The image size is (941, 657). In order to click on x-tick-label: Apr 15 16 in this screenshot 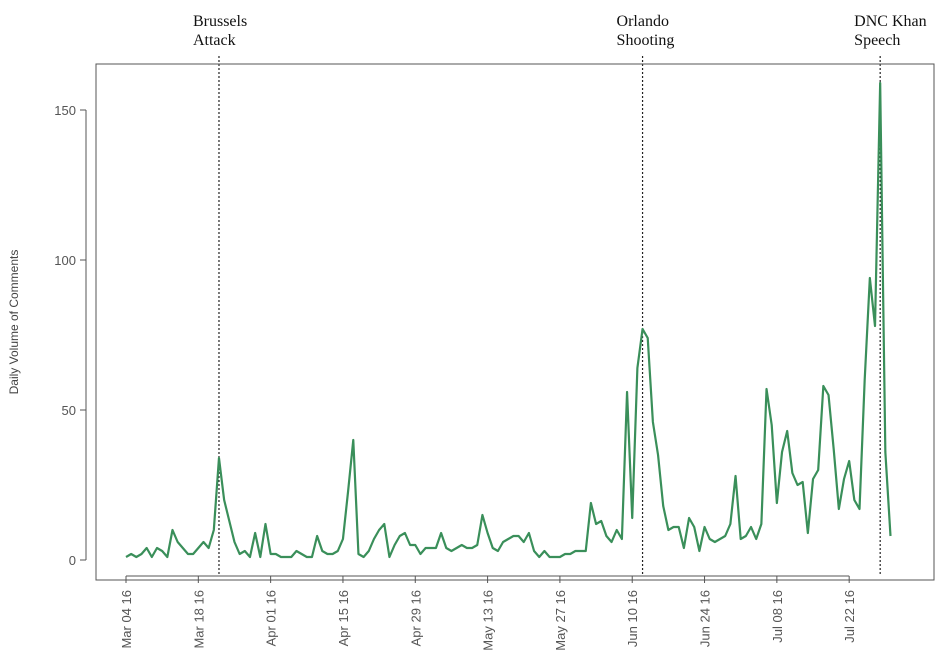, I will do `click(343, 618)`.